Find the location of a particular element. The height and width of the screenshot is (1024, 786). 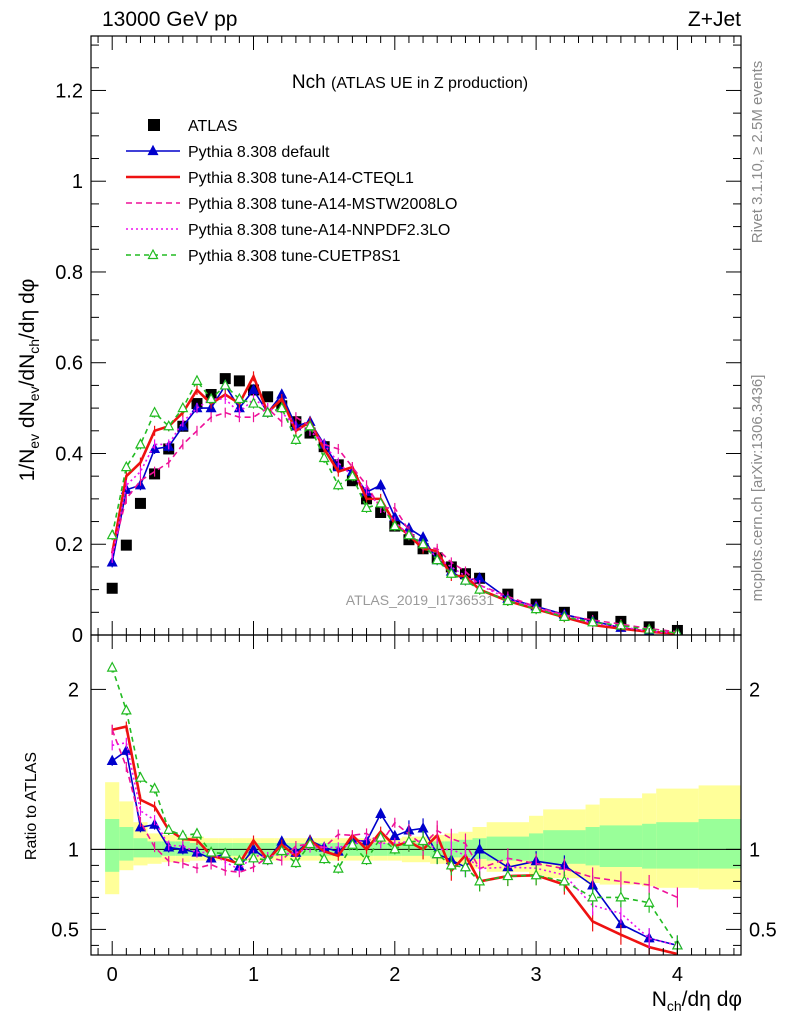

y-tick-label: 0.6 is located at coordinates (69, 364).